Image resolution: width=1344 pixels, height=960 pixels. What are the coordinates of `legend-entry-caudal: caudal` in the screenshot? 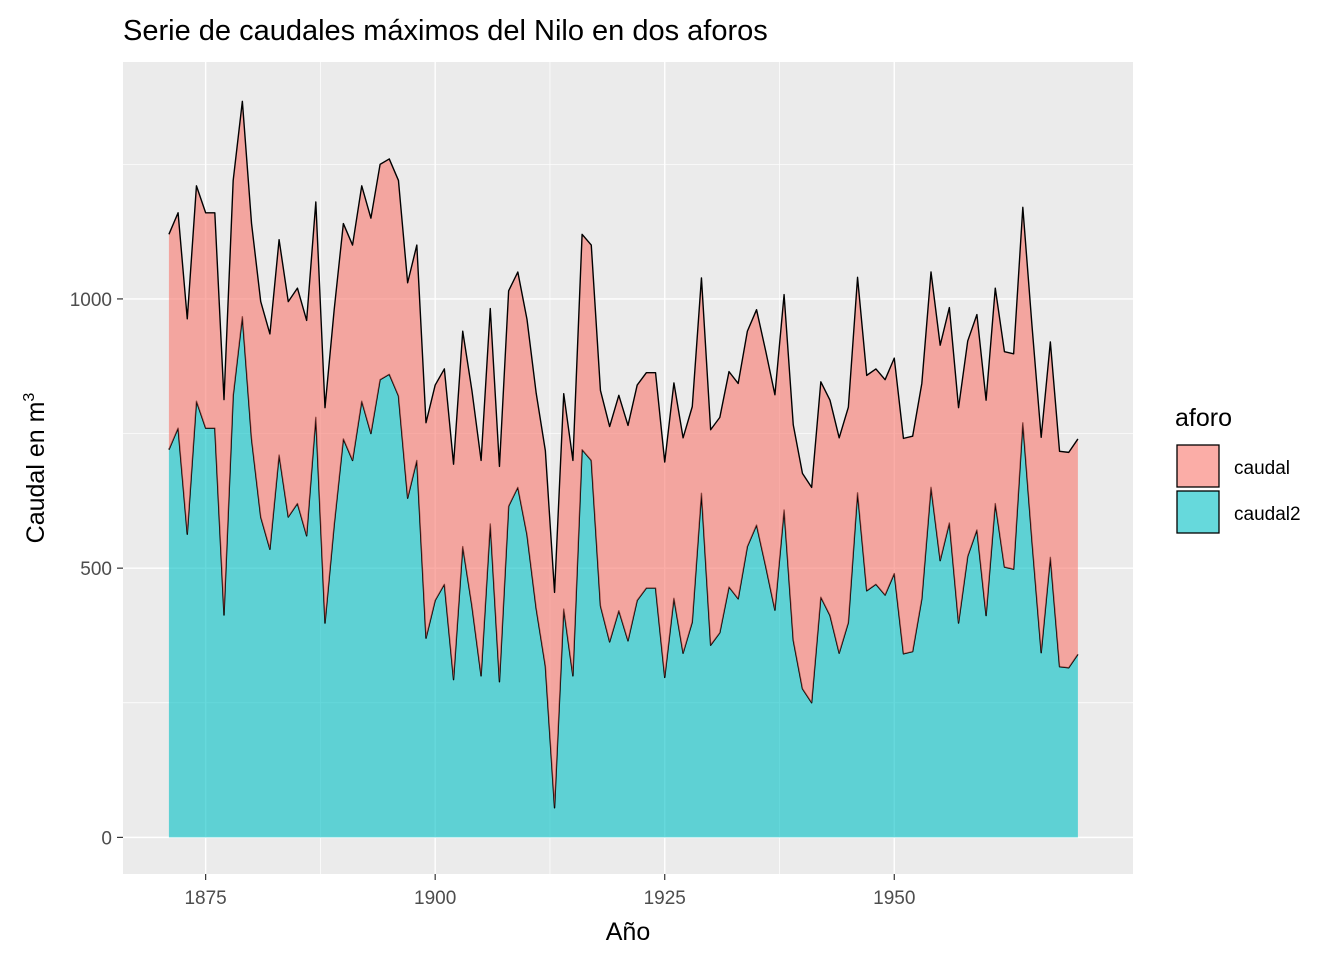 It's located at (1233, 466).